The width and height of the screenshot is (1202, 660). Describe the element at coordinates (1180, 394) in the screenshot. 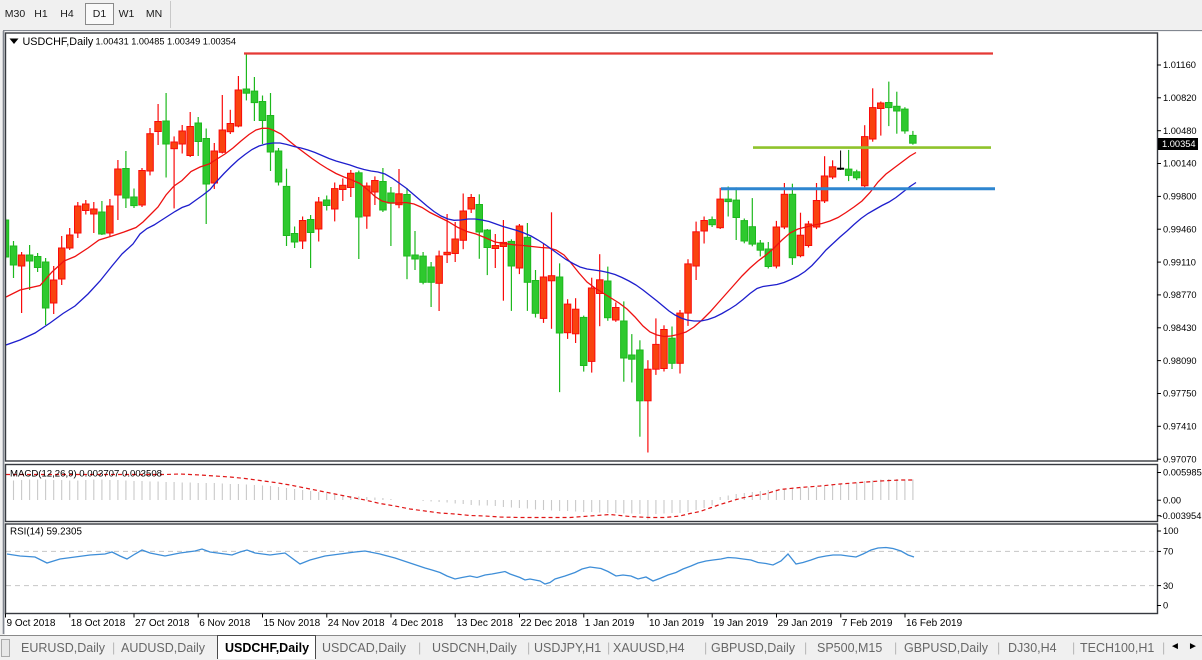

I see `svg-text: 0.97750` at that location.